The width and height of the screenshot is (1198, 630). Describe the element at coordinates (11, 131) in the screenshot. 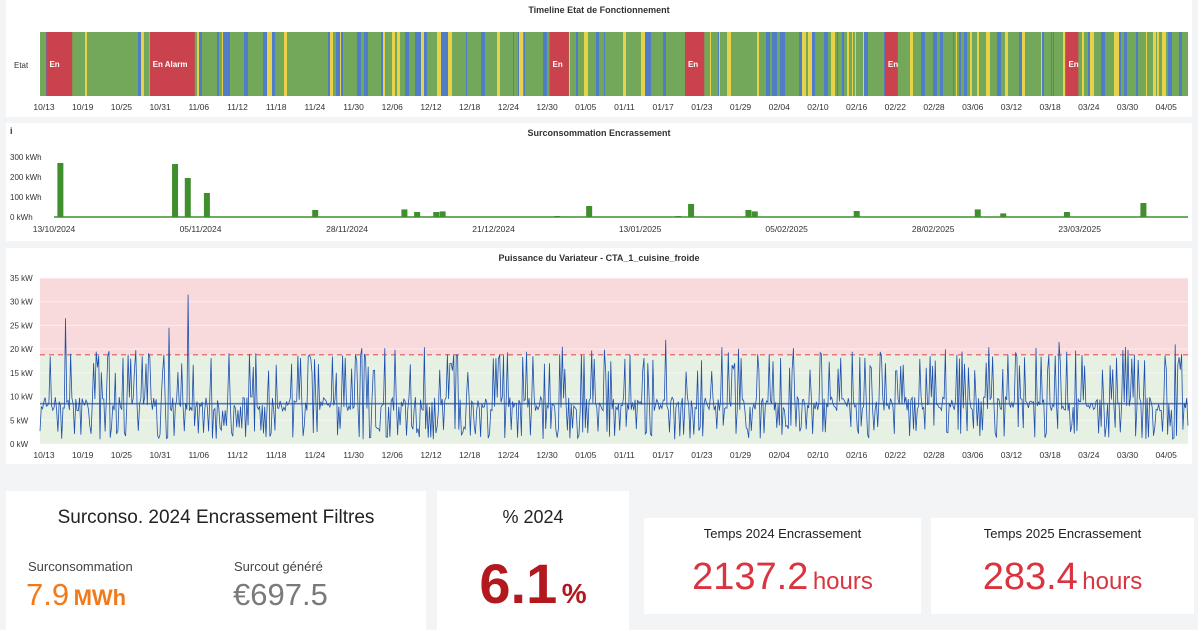

I see `info-icon: i` at that location.